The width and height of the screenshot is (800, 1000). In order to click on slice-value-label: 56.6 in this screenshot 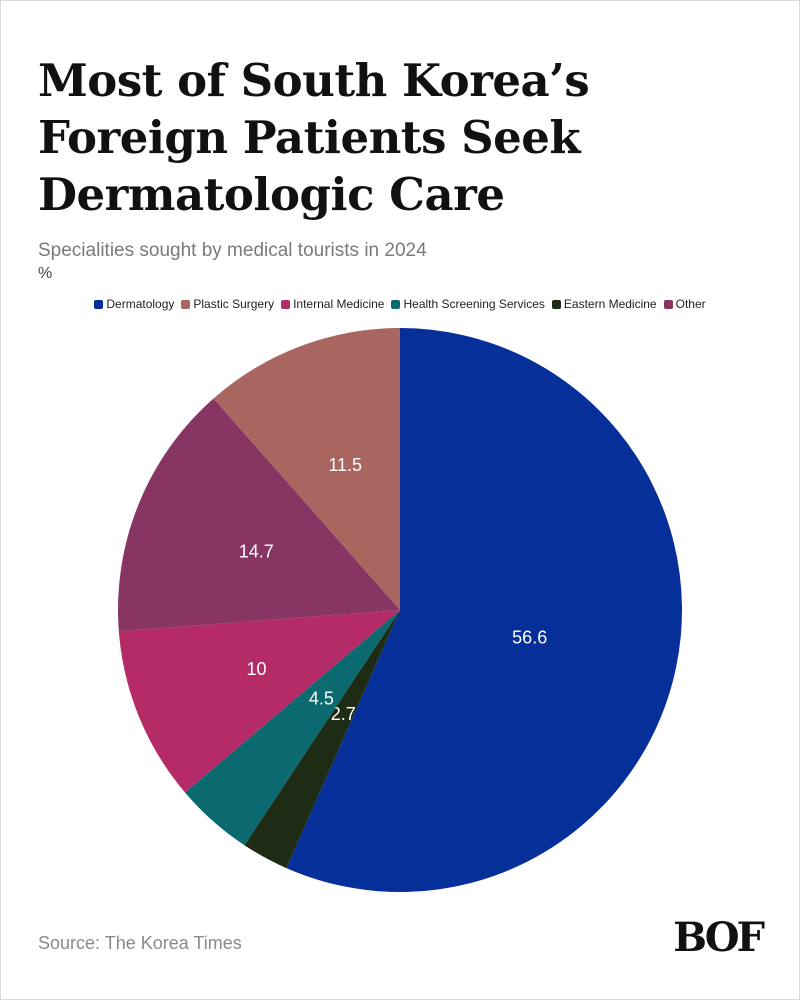, I will do `click(529, 637)`.